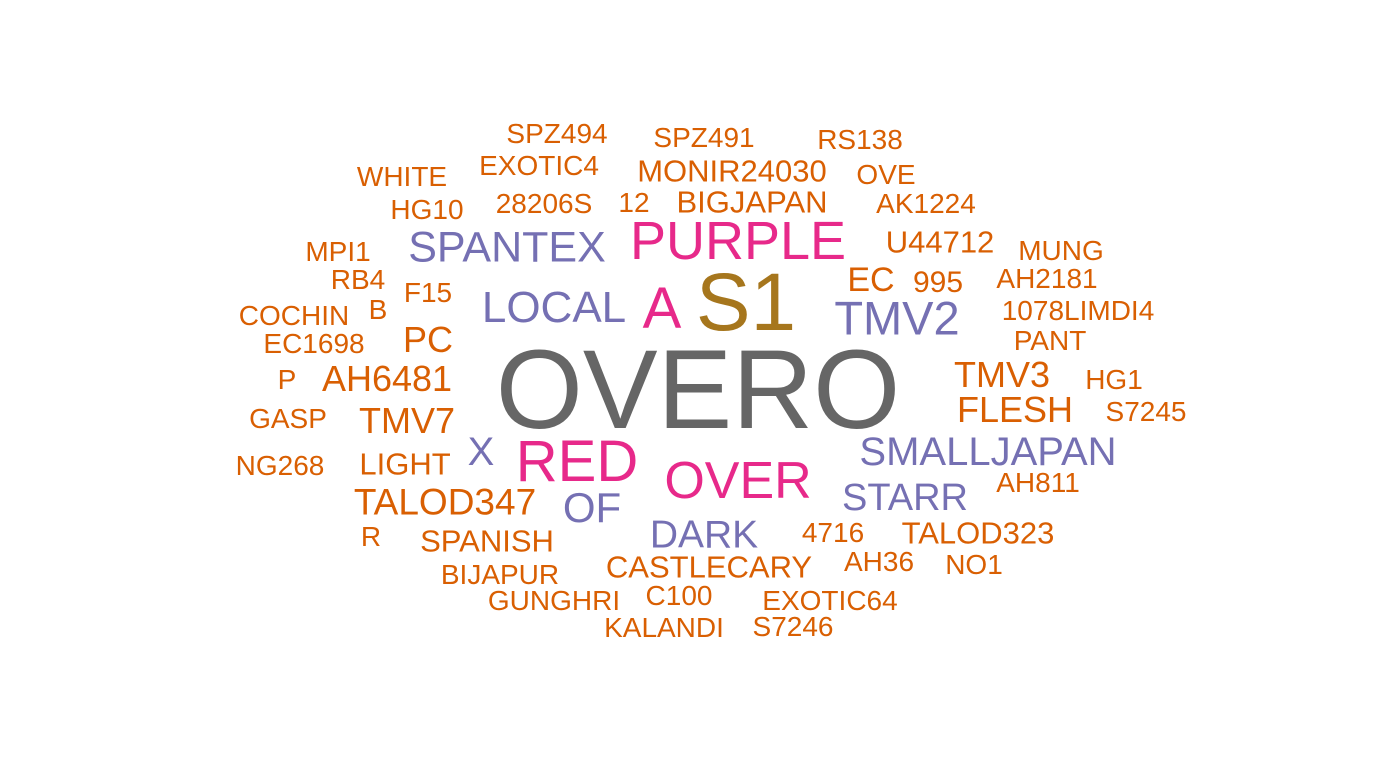 The image size is (1400, 768). I want to click on word-spantex: SPANTEX, so click(507, 247).